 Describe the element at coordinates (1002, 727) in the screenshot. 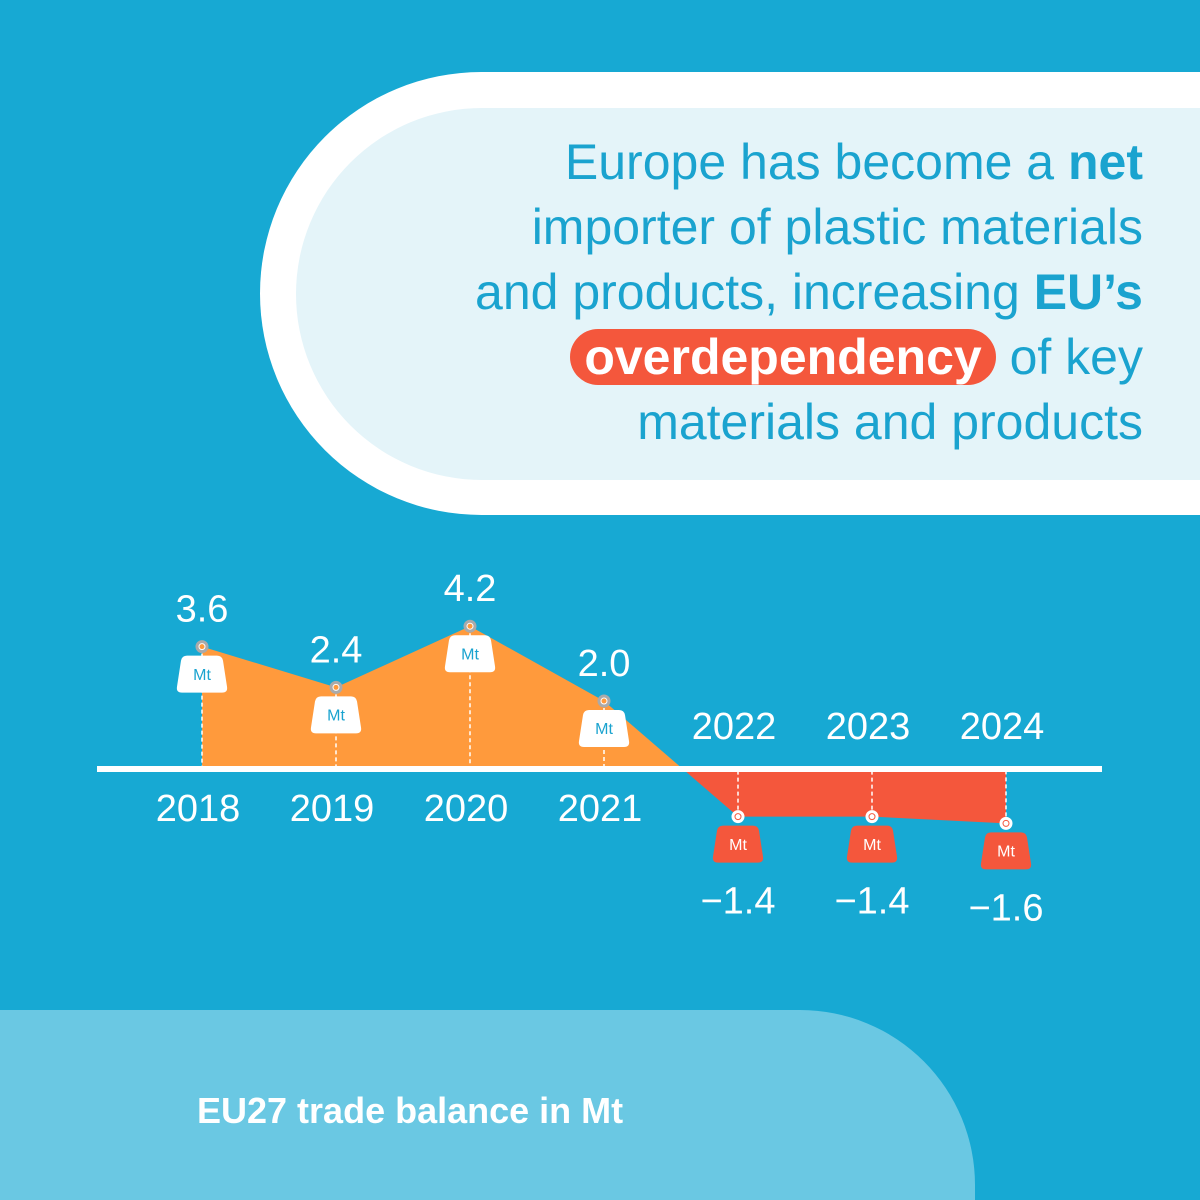

I see `category-label: 2024` at that location.